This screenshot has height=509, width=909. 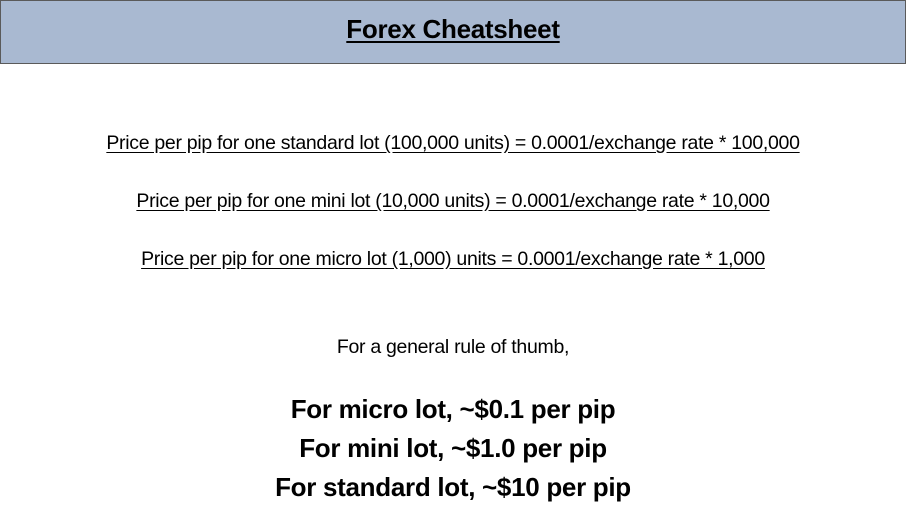 I want to click on rule-of-thumb-intro: For a general rule of thumb,, so click(x=453, y=347).